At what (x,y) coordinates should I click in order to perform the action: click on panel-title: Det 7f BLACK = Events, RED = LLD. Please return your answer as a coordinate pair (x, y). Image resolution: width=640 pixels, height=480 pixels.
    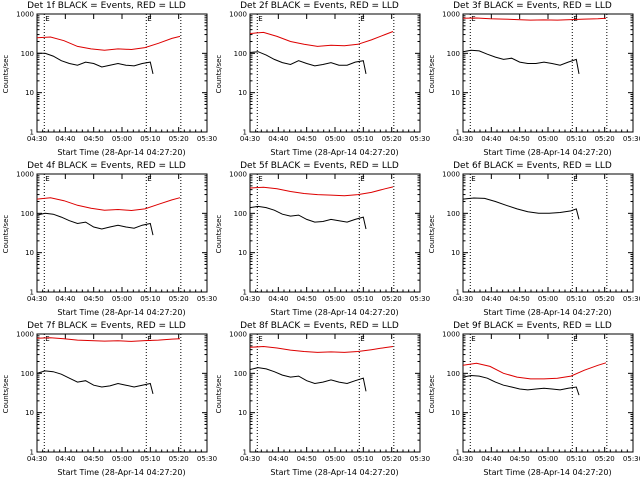
    Looking at the image, I should click on (106, 326).